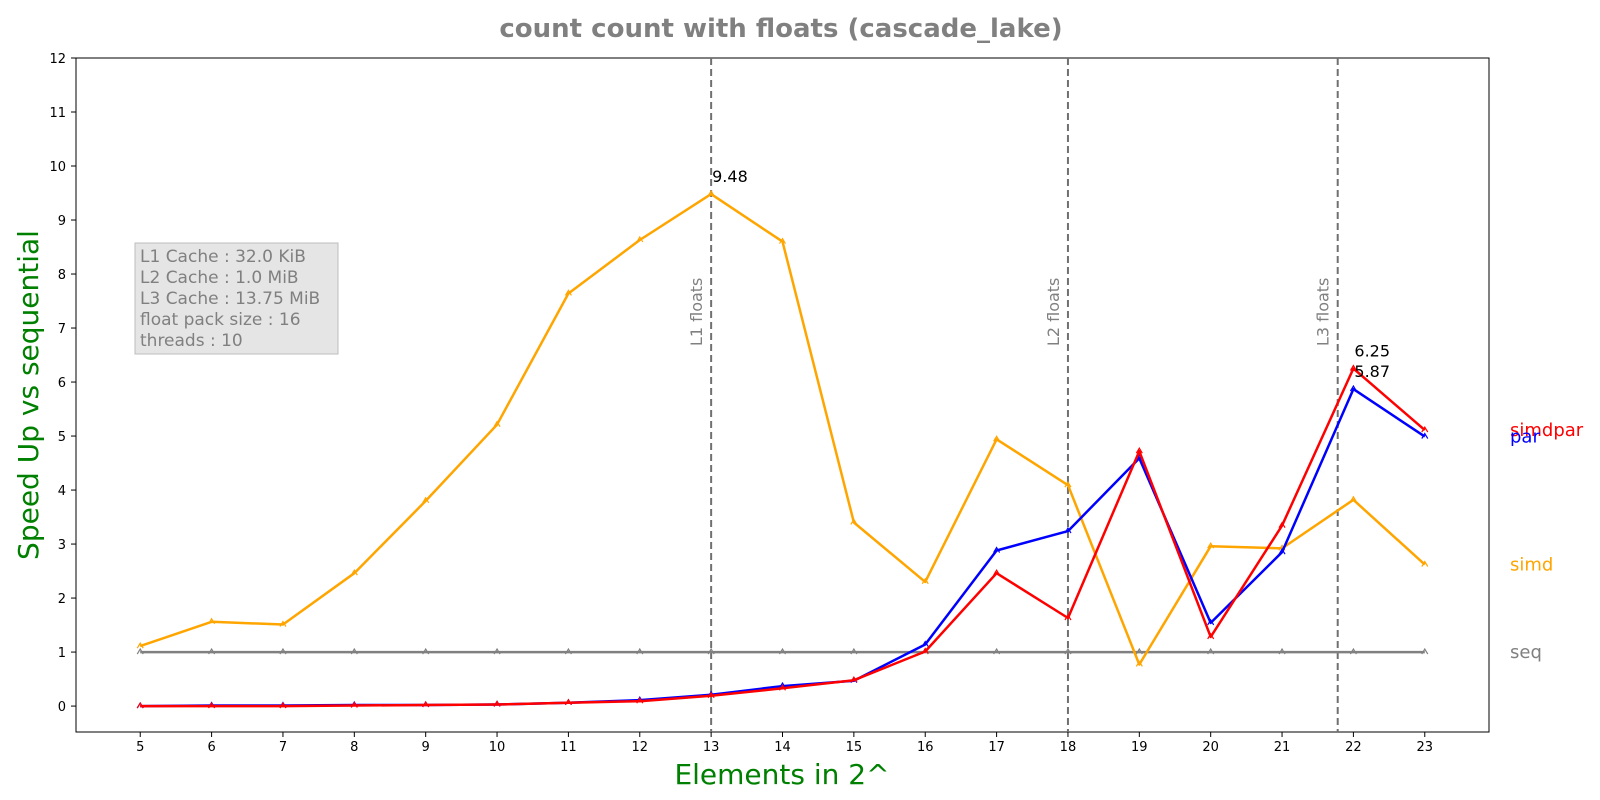  What do you see at coordinates (568, 747) in the screenshot?
I see `x-tick-label: 11` at bounding box center [568, 747].